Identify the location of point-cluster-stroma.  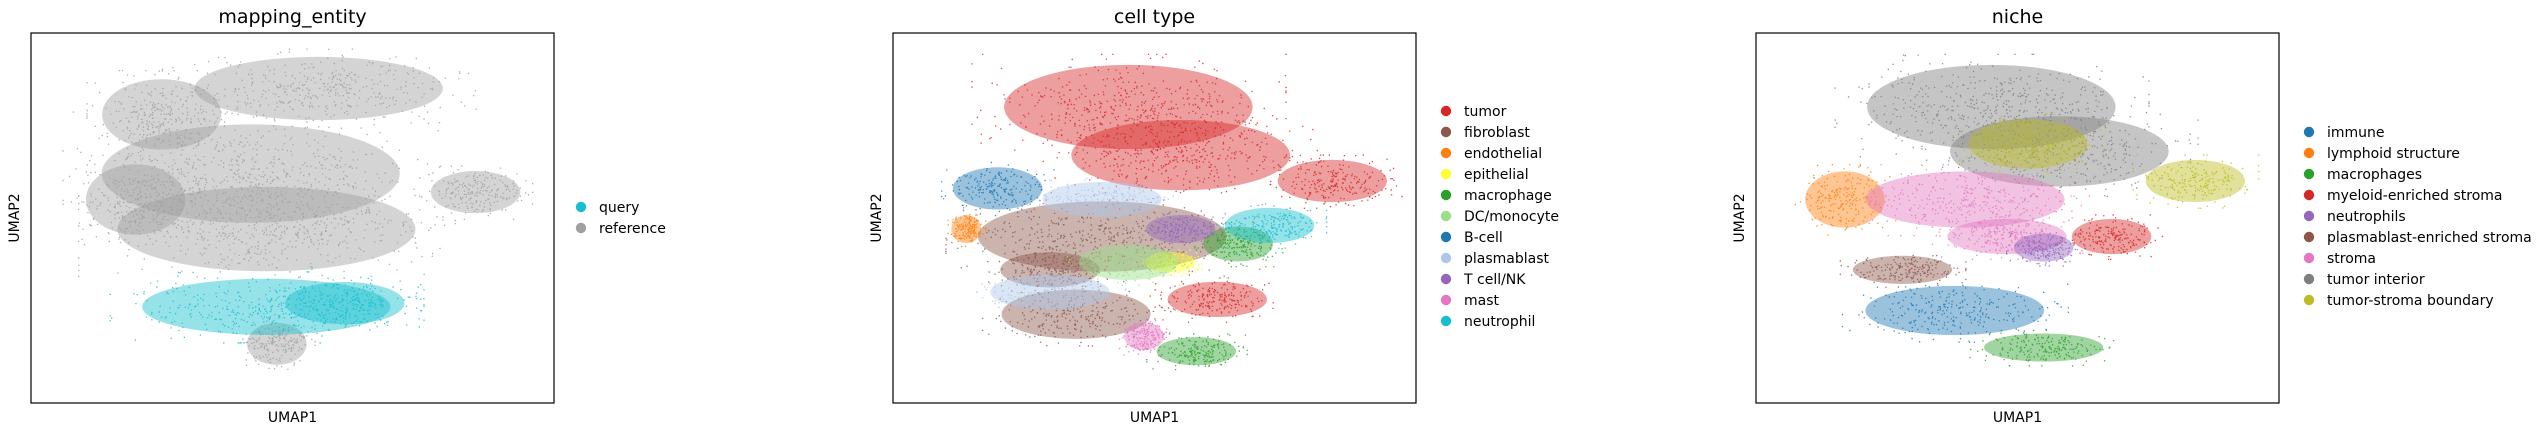
(1967, 200).